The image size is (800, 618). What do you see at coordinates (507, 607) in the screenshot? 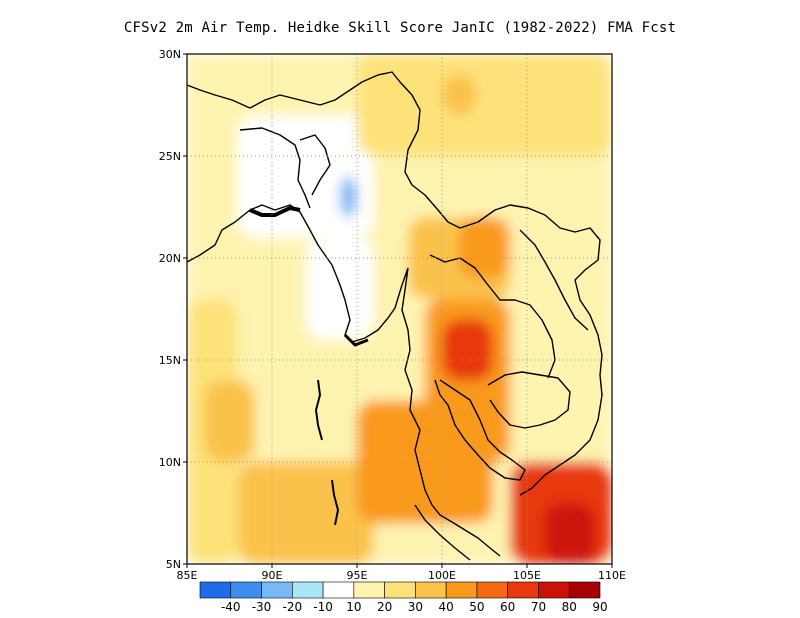
I see `colorbar-label-9: 60` at bounding box center [507, 607].